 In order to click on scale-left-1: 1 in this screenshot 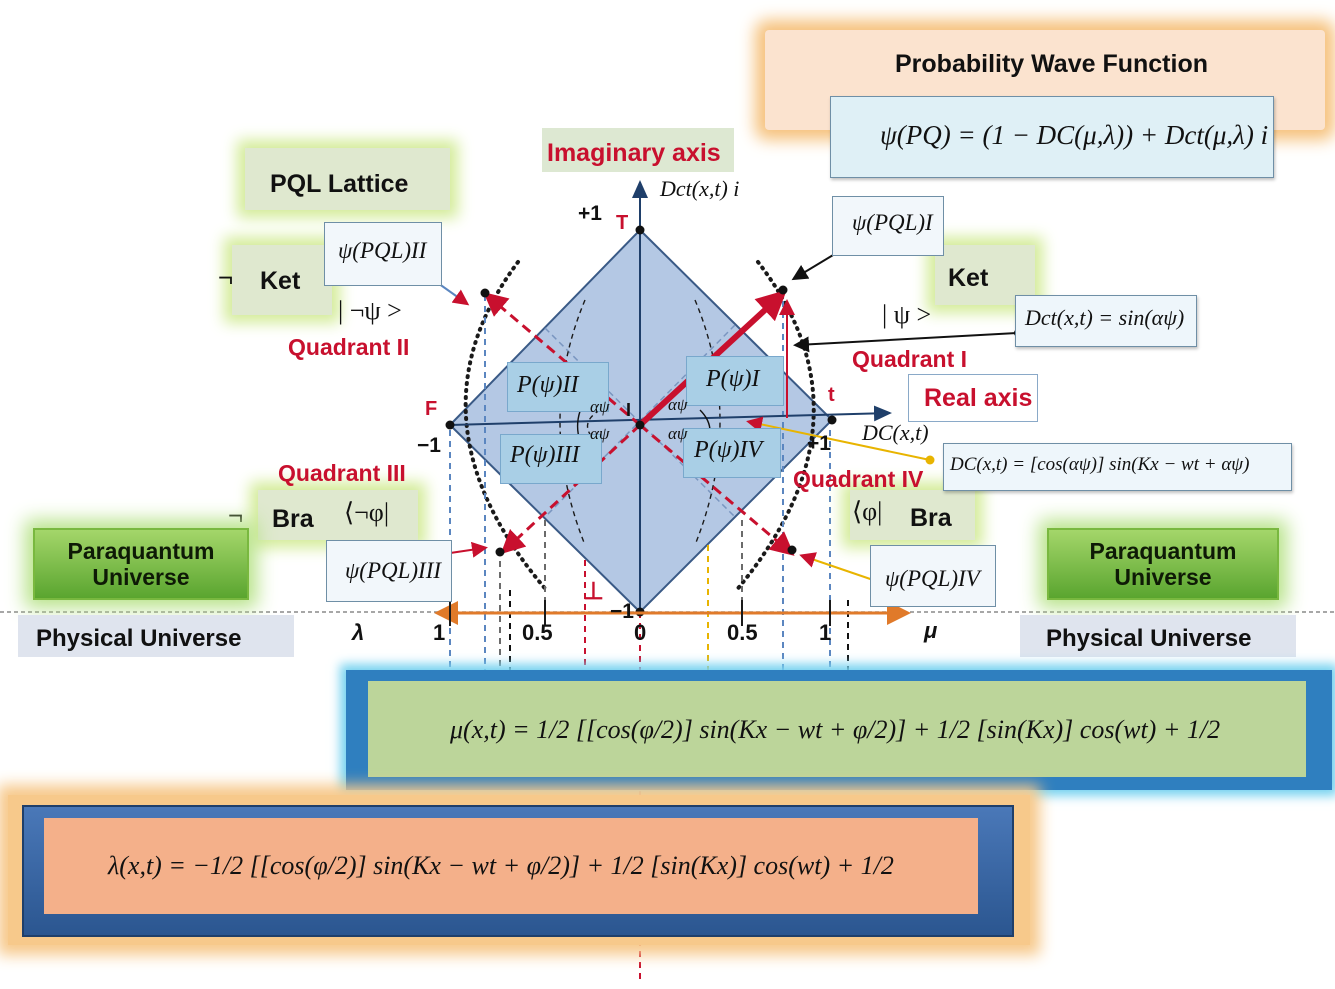, I will do `click(439, 632)`.